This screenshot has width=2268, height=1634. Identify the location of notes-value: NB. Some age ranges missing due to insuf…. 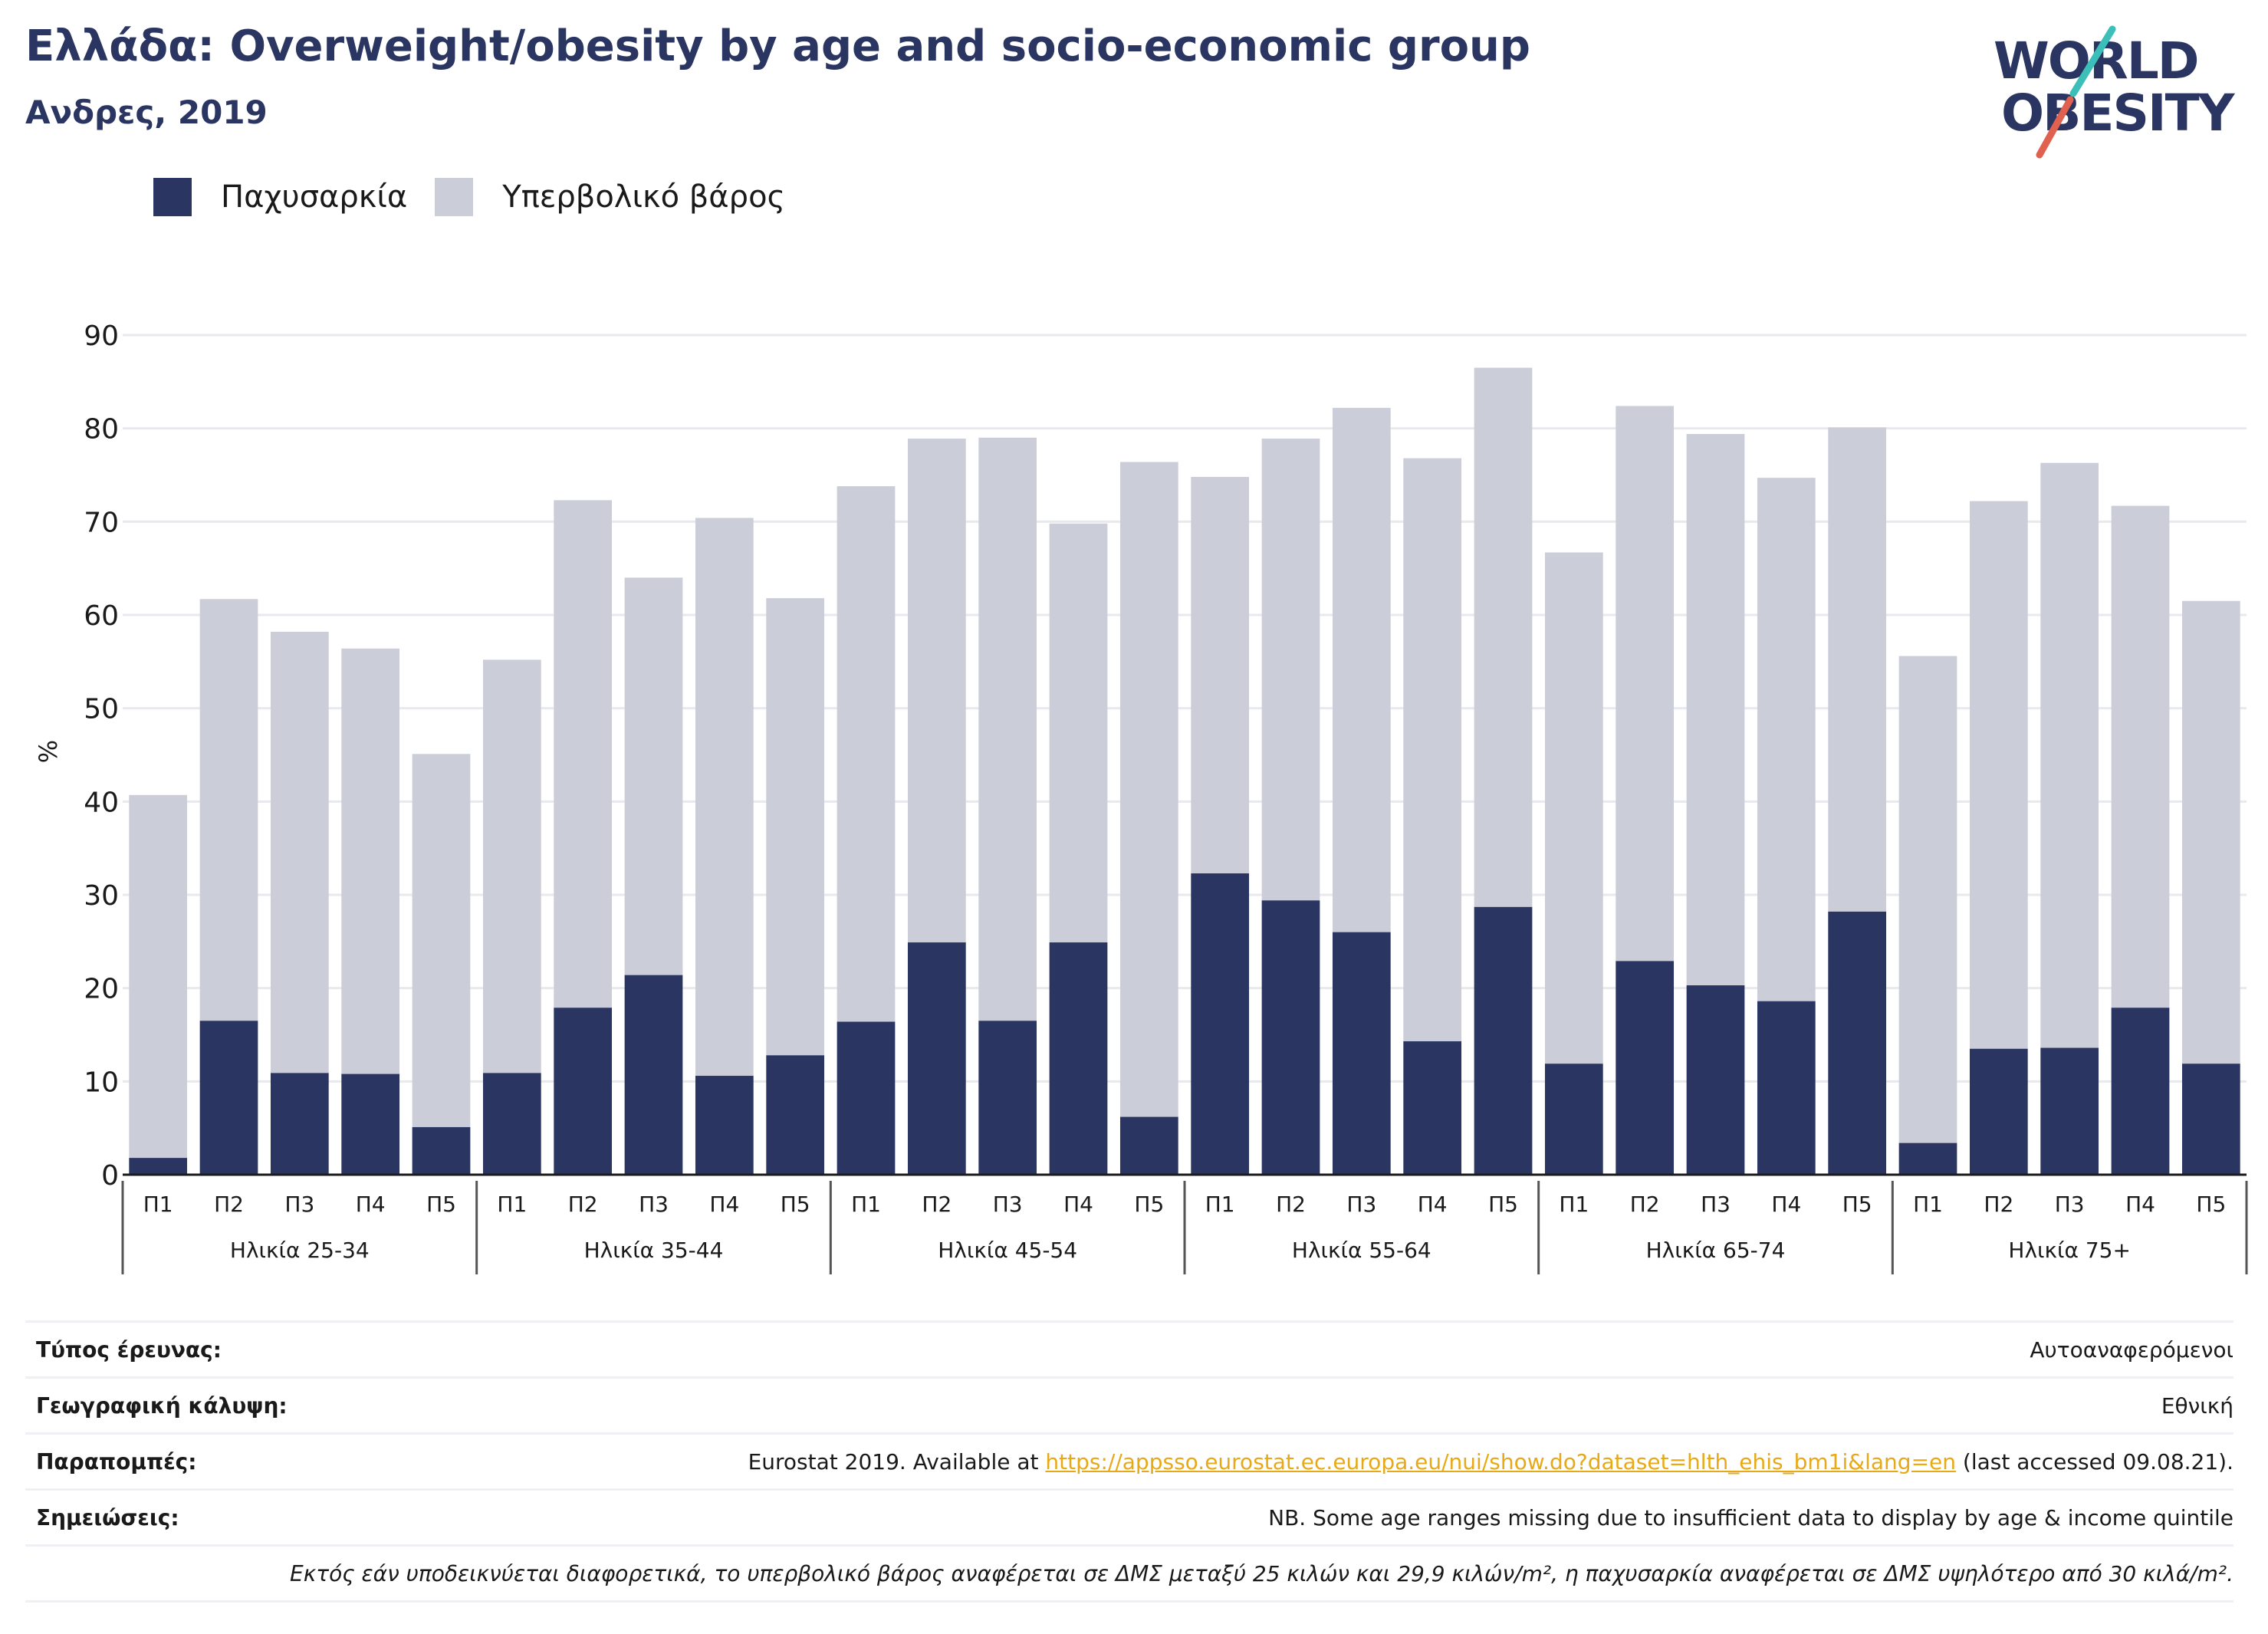
(1750, 1517).